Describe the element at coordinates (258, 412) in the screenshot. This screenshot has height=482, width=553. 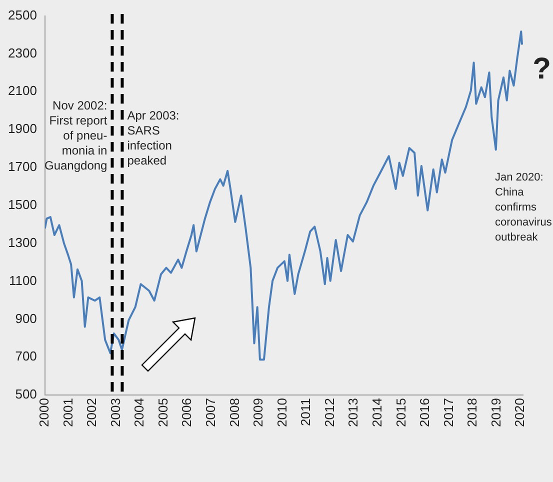
I see `x-tick-label: 2009` at that location.